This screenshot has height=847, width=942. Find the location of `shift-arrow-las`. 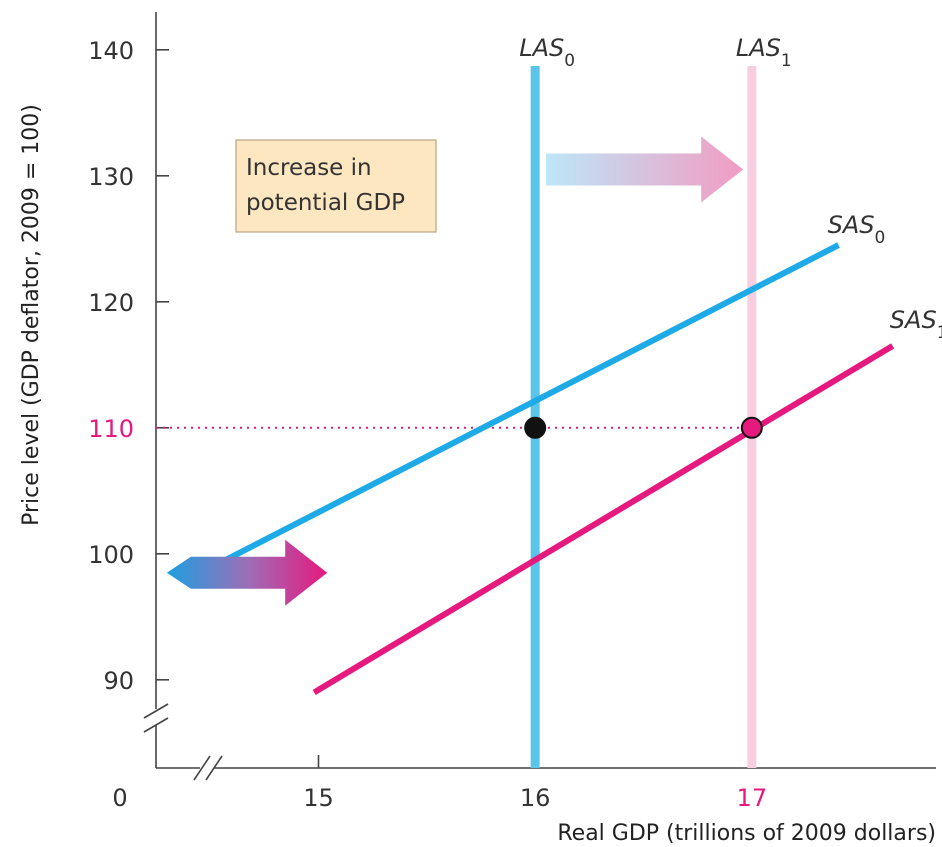

shift-arrow-las is located at coordinates (645, 169).